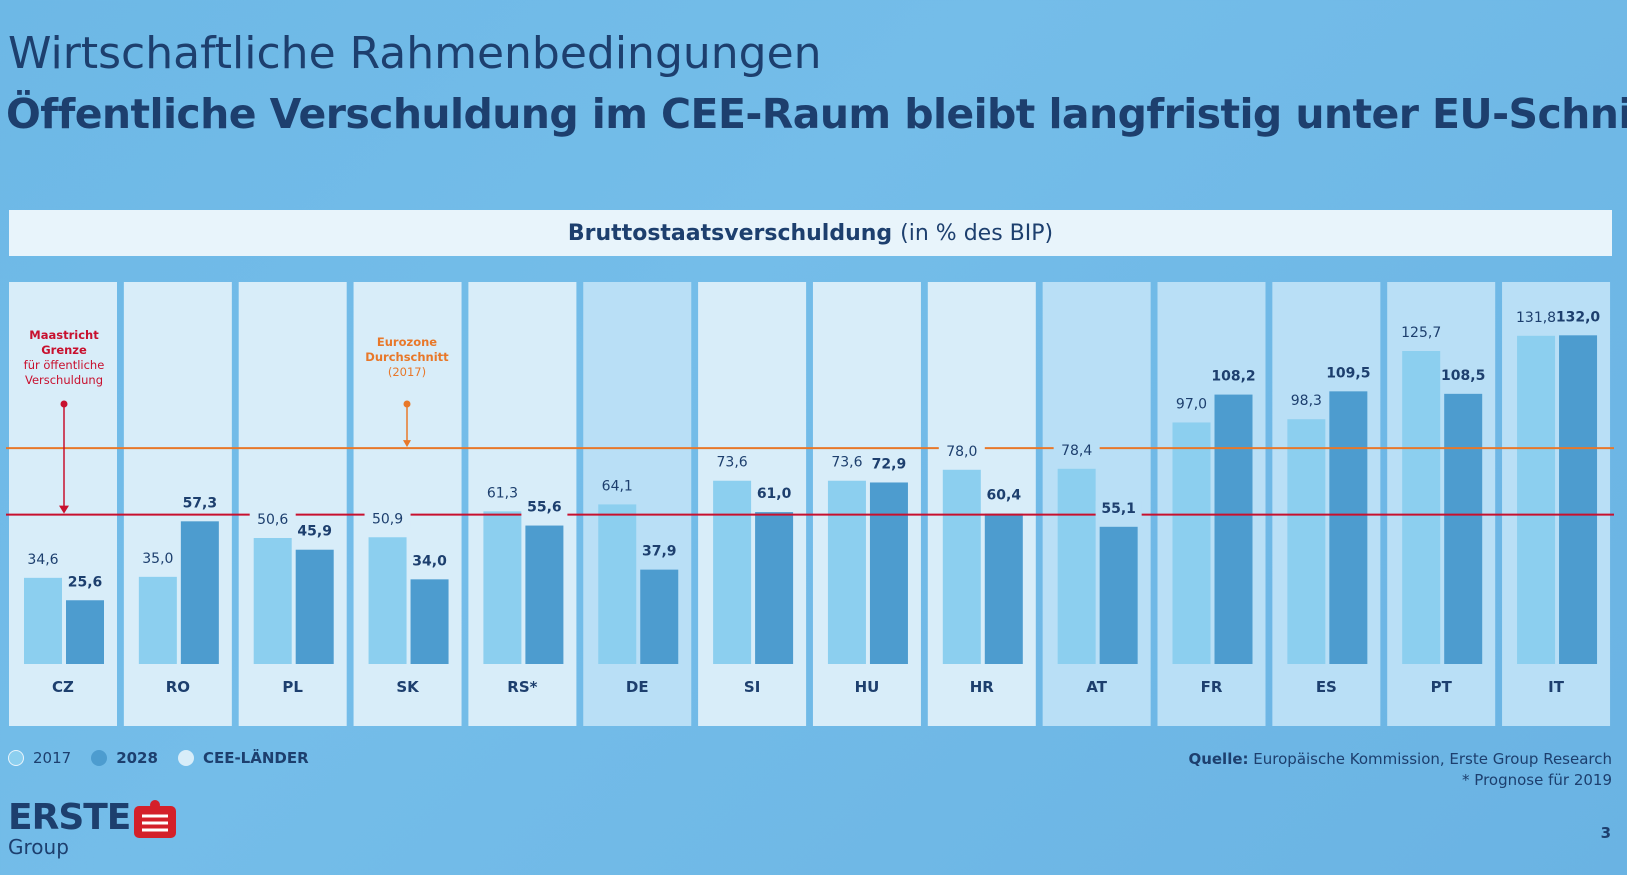  I want to click on category-label: RS*, so click(522, 687).